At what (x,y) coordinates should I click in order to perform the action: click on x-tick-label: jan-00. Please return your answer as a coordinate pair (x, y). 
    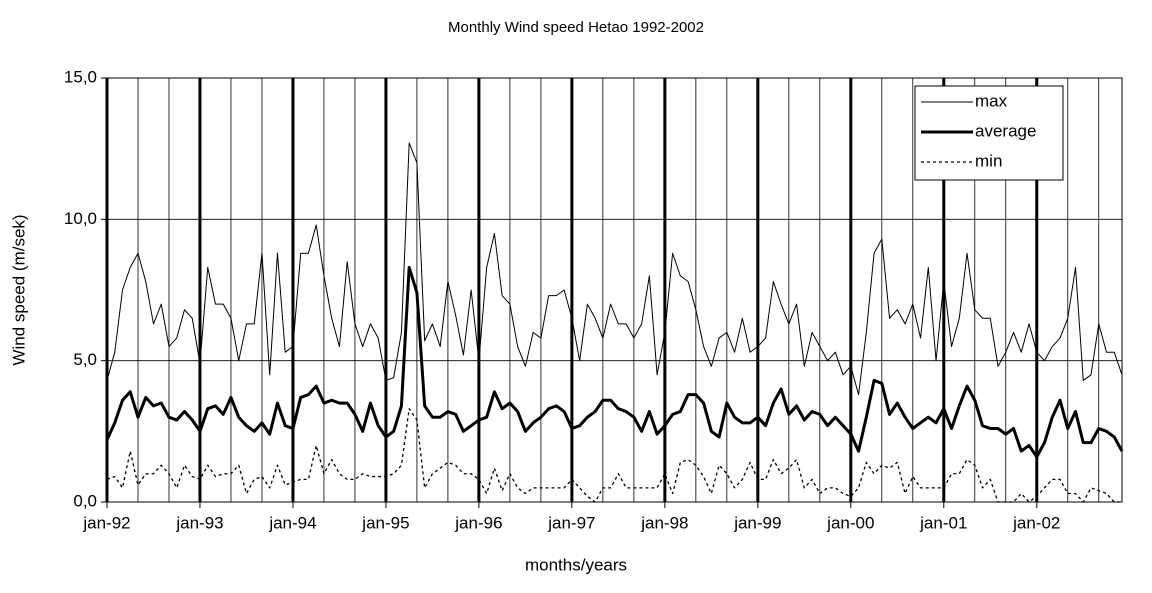
    Looking at the image, I should click on (850, 522).